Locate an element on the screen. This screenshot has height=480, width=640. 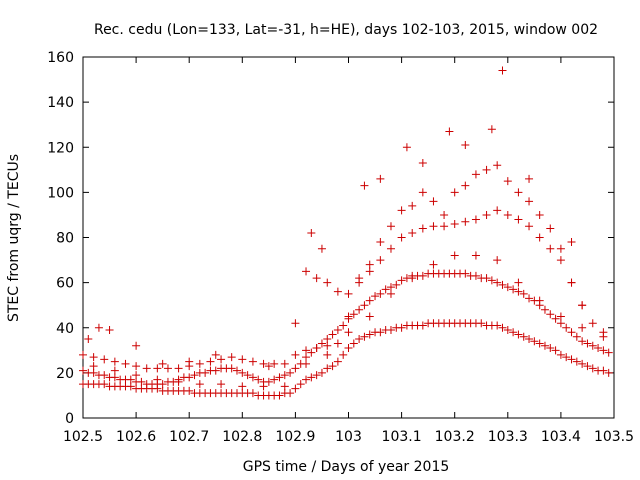
y-axis-label: STEC from uqrg / TECUs is located at coordinates (14, 238).